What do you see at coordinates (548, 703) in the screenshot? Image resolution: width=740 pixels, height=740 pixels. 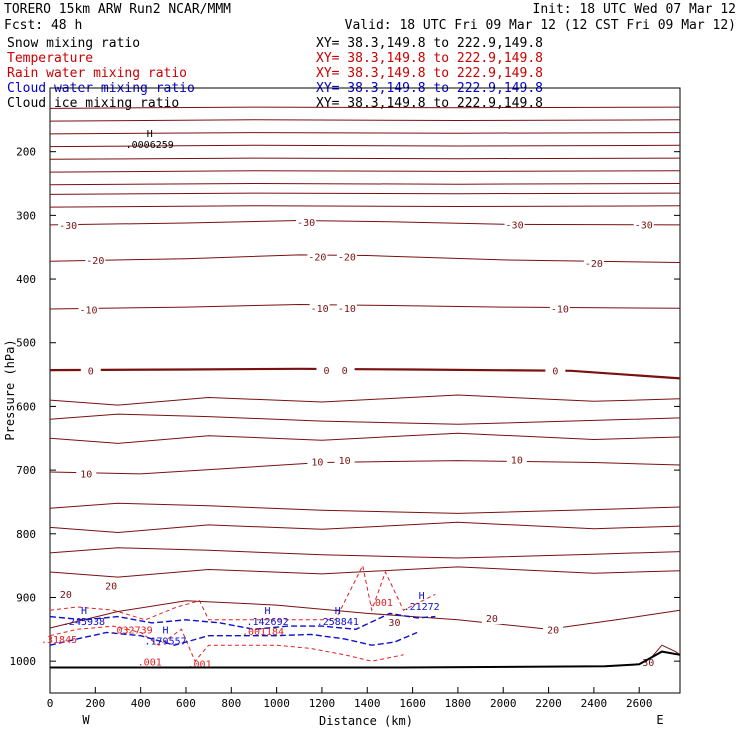 I see `x-tick-label: 2200` at bounding box center [548, 703].